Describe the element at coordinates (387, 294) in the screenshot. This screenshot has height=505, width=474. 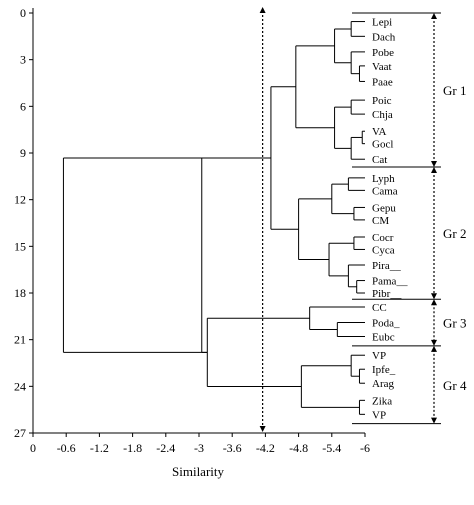
I see `leaf-label: Pibr__` at that location.